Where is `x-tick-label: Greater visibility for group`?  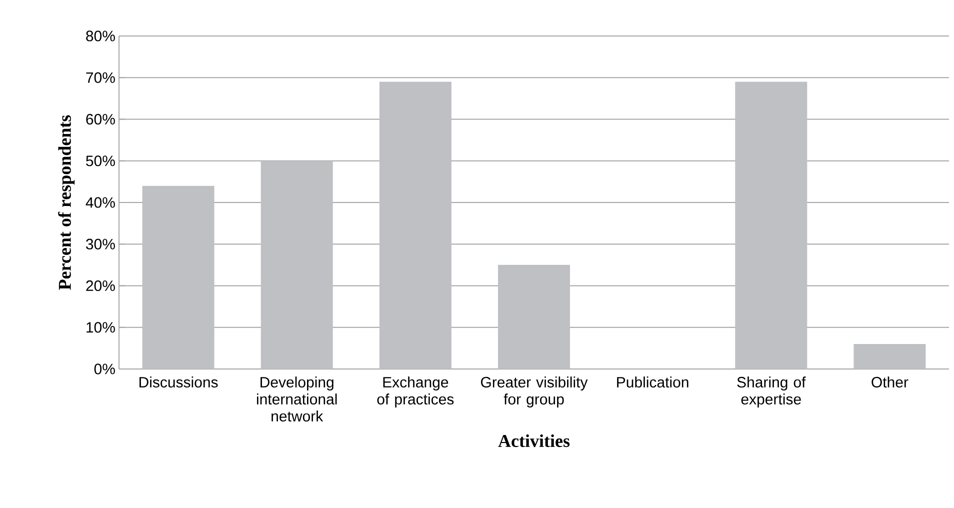 x-tick-label: Greater visibility for group is located at coordinates (534, 392).